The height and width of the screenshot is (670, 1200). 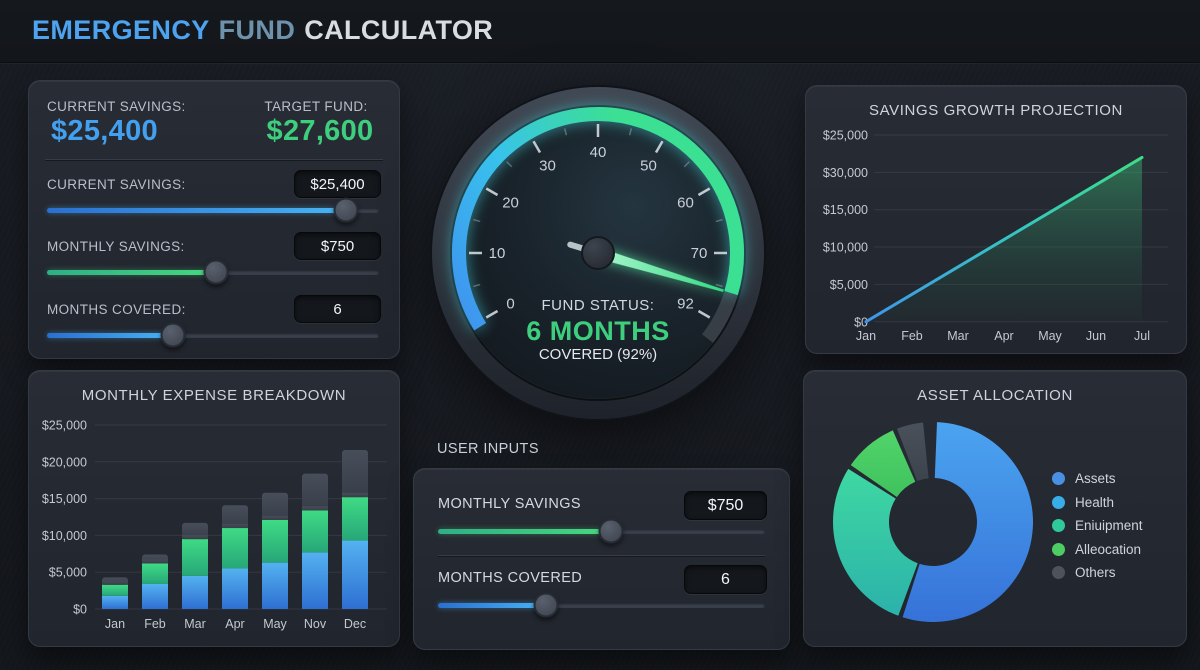 I want to click on title-word-calculator: CALCULATOR, so click(x=399, y=30).